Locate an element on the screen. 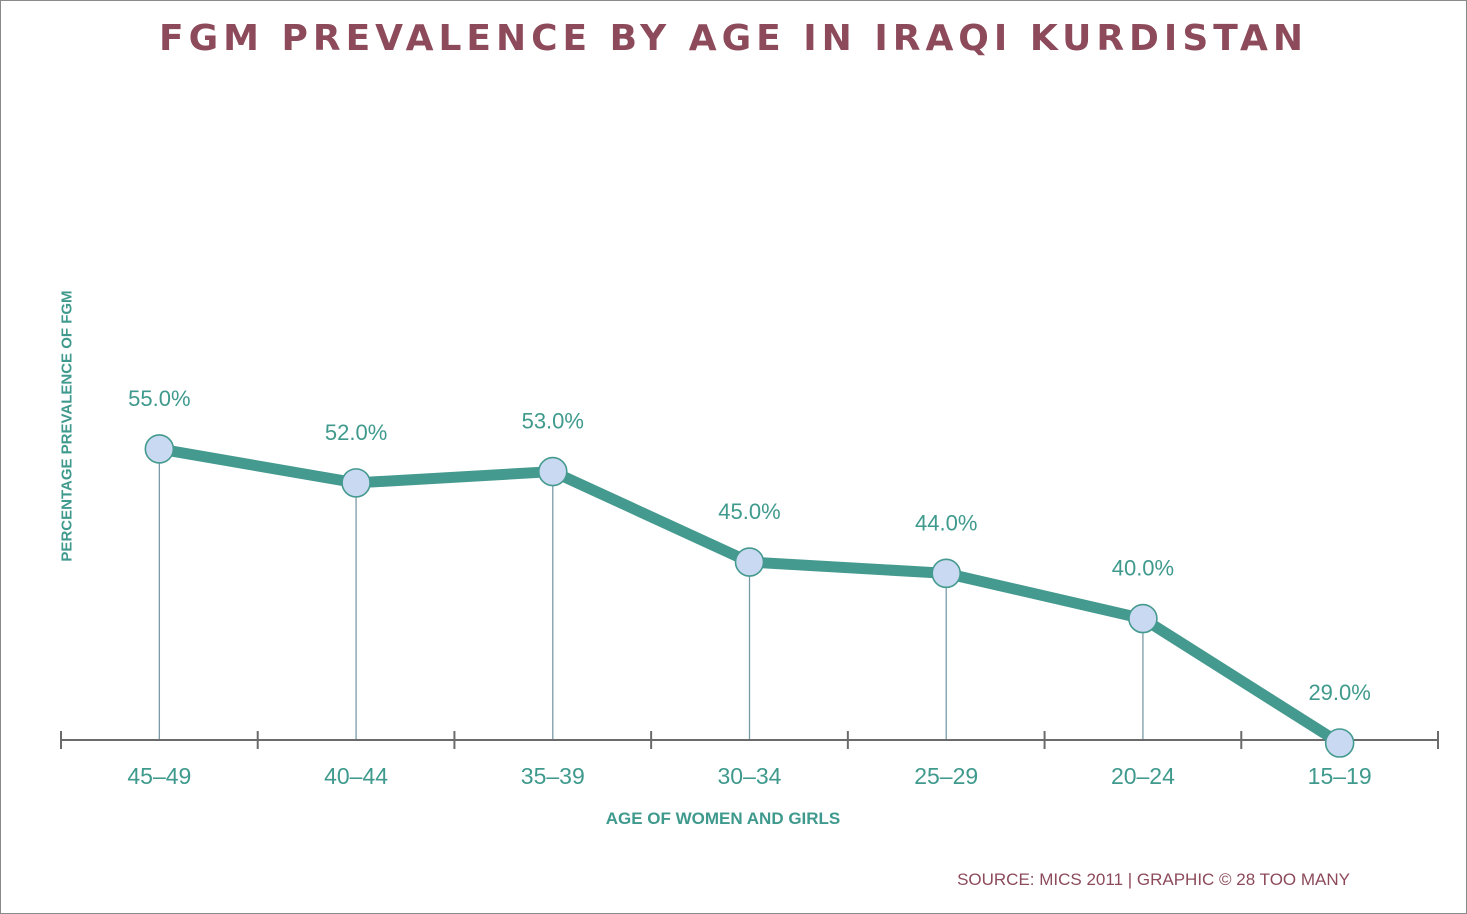  x-tick-label: 35–39 is located at coordinates (553, 776).